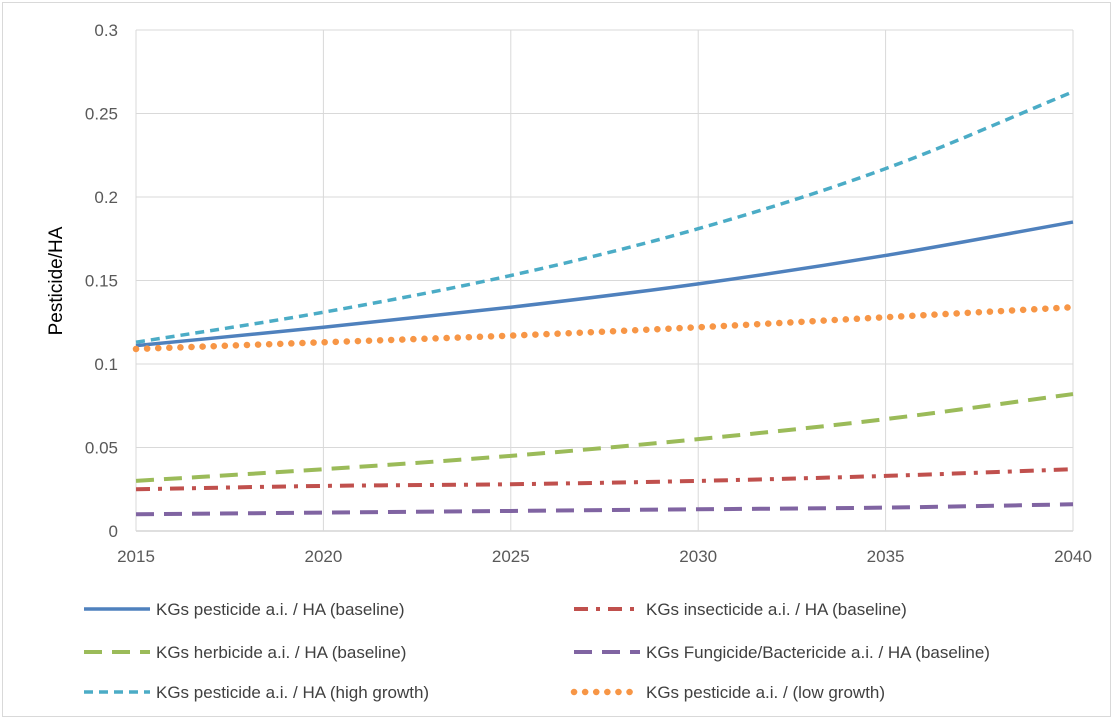  I want to click on legend-label: KGs pesticide a.i. / (low growth), so click(765, 692).